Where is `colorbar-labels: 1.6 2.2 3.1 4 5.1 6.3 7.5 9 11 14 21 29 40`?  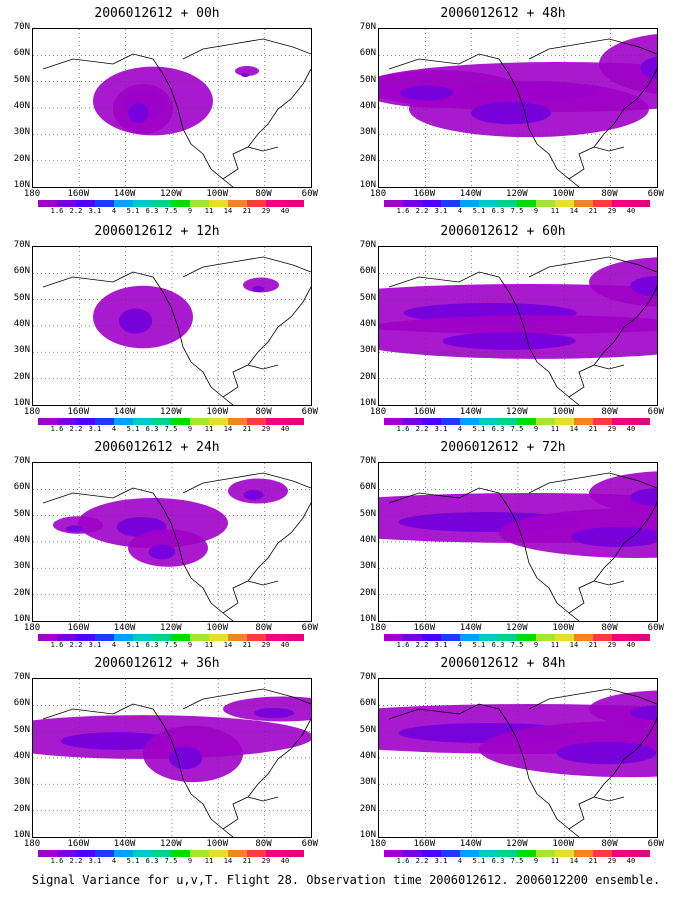 colorbar-labels: 1.6 2.2 3.1 4 5.1 6.3 7.5 9 11 14 21 29 40 is located at coordinates (517, 861).